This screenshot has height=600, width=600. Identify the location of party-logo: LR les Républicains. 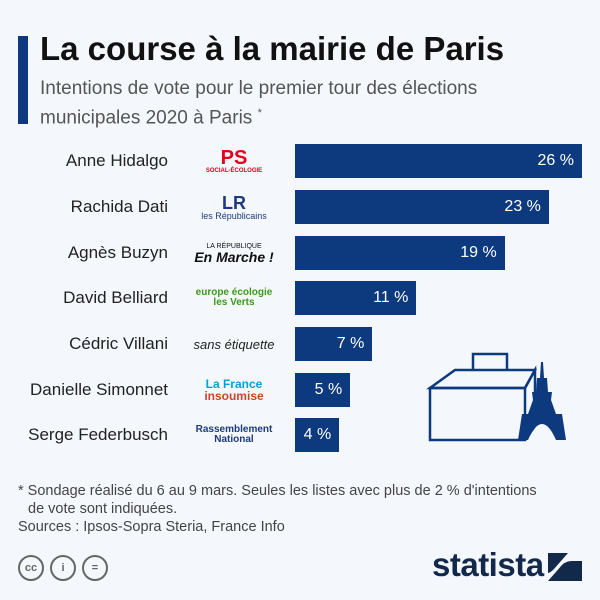
(234, 207).